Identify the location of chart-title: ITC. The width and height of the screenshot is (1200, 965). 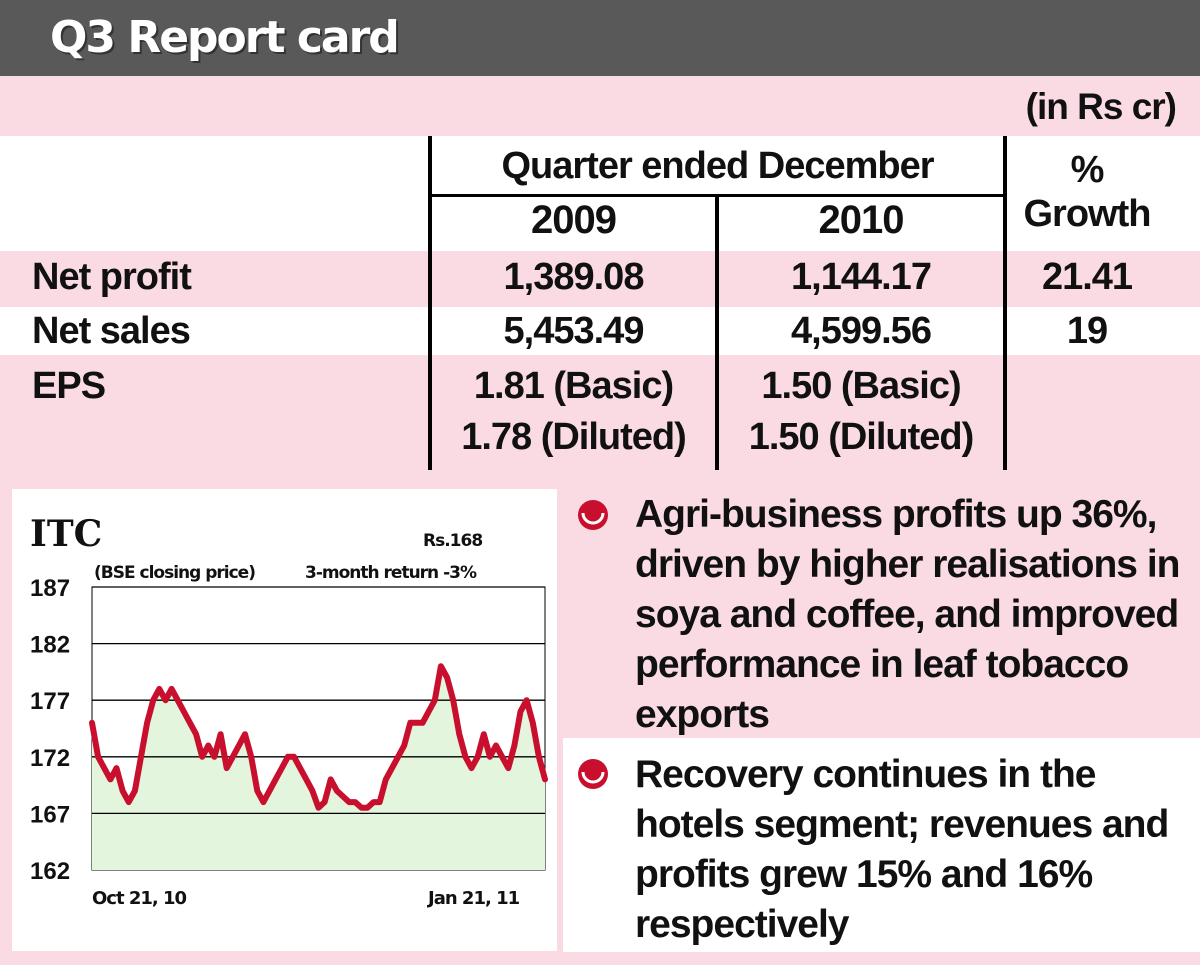
(66, 534).